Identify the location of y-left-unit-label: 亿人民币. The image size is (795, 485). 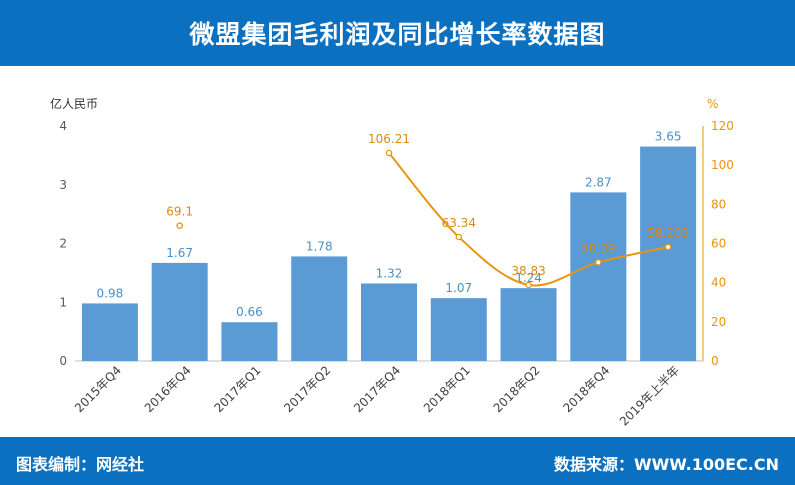
(74, 103).